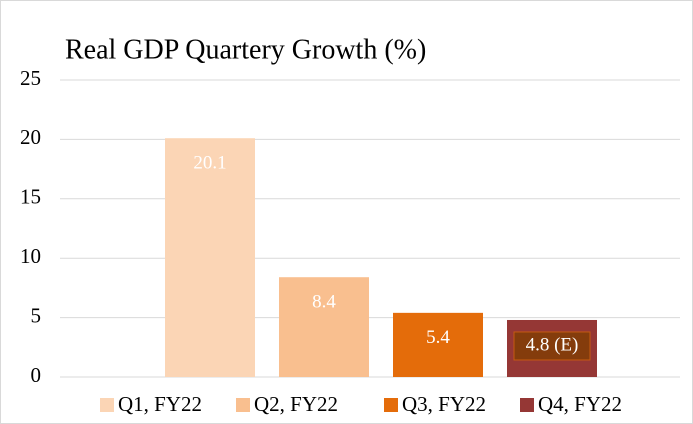 This screenshot has height=424, width=693. Describe the element at coordinates (580, 404) in the screenshot. I see `legend-label: Q4, FY22` at that location.